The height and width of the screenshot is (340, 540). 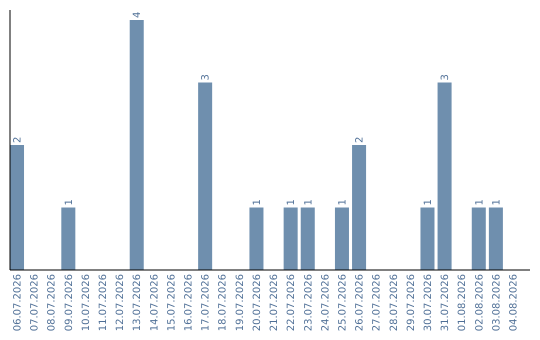 I want to click on x-tick-label: 18.07.2026, so click(x=223, y=303).